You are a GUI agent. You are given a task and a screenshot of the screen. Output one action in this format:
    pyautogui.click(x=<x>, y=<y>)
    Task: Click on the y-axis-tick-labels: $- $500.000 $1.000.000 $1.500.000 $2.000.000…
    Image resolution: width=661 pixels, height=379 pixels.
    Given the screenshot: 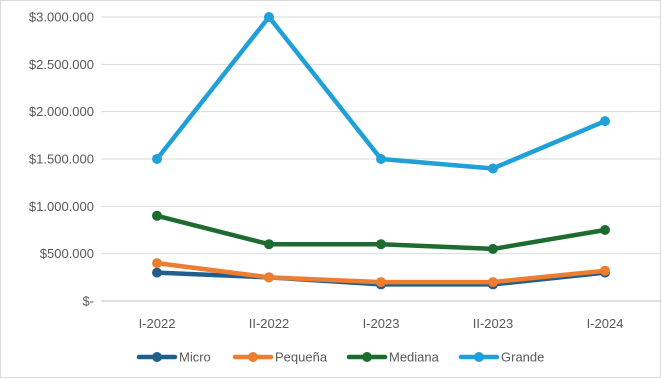 What is the action you would take?
    pyautogui.click(x=61, y=159)
    